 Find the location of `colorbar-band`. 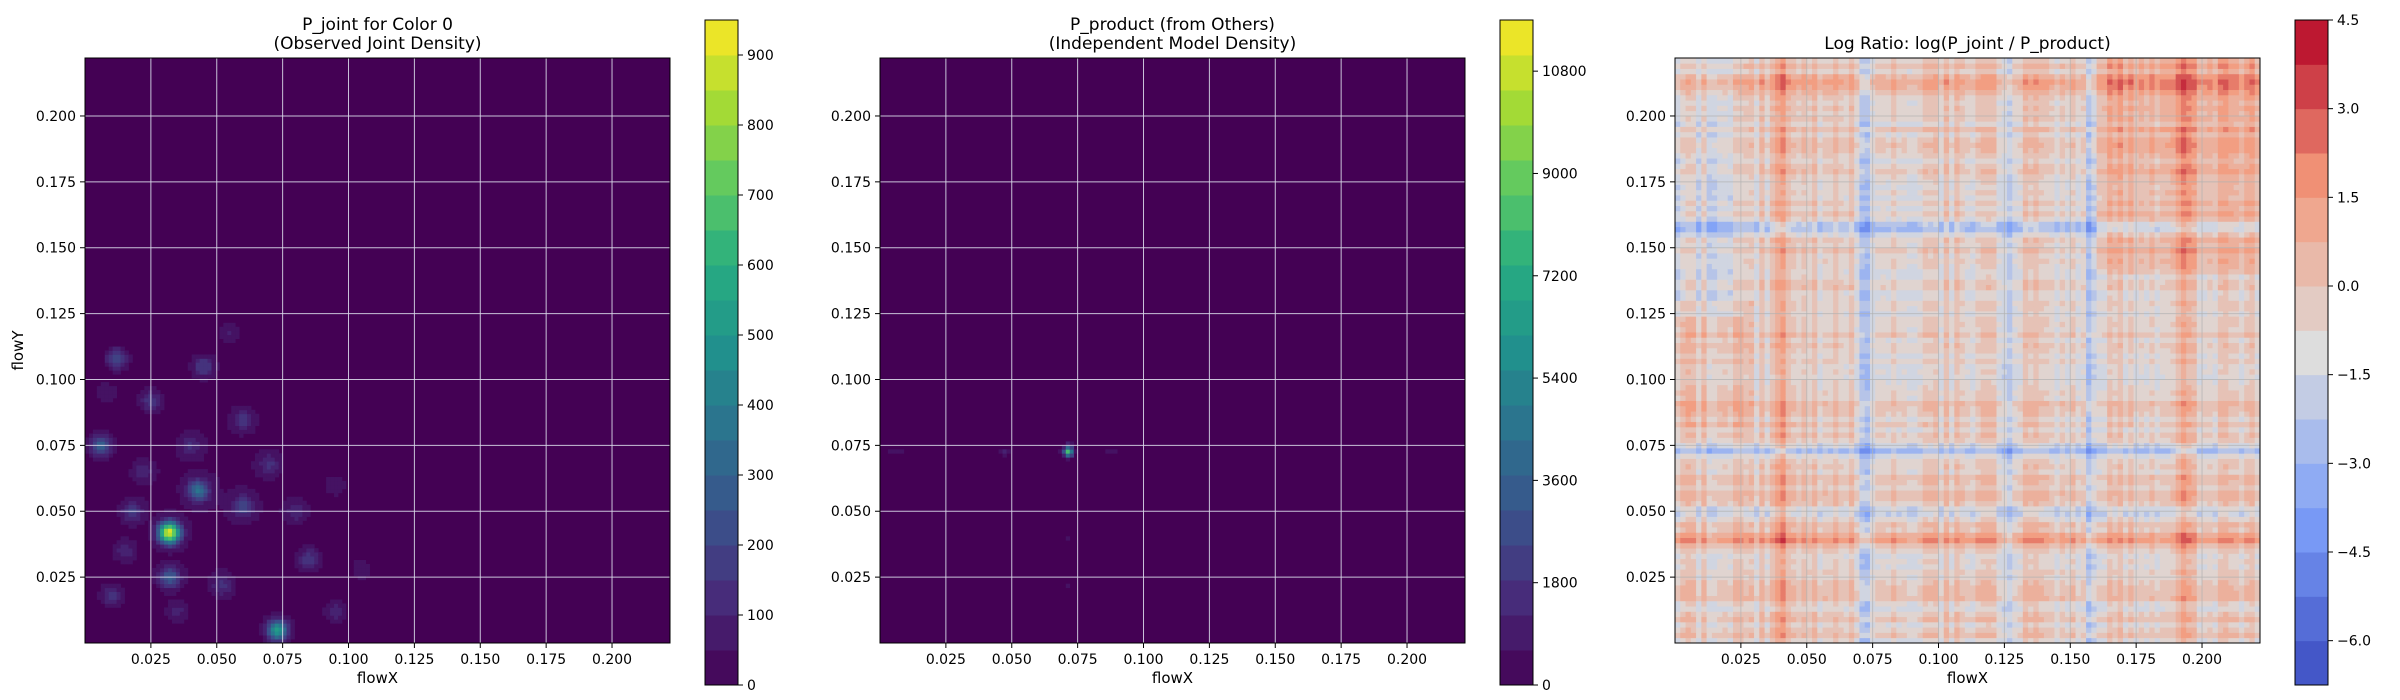

colorbar-band is located at coordinates (1516, 528).